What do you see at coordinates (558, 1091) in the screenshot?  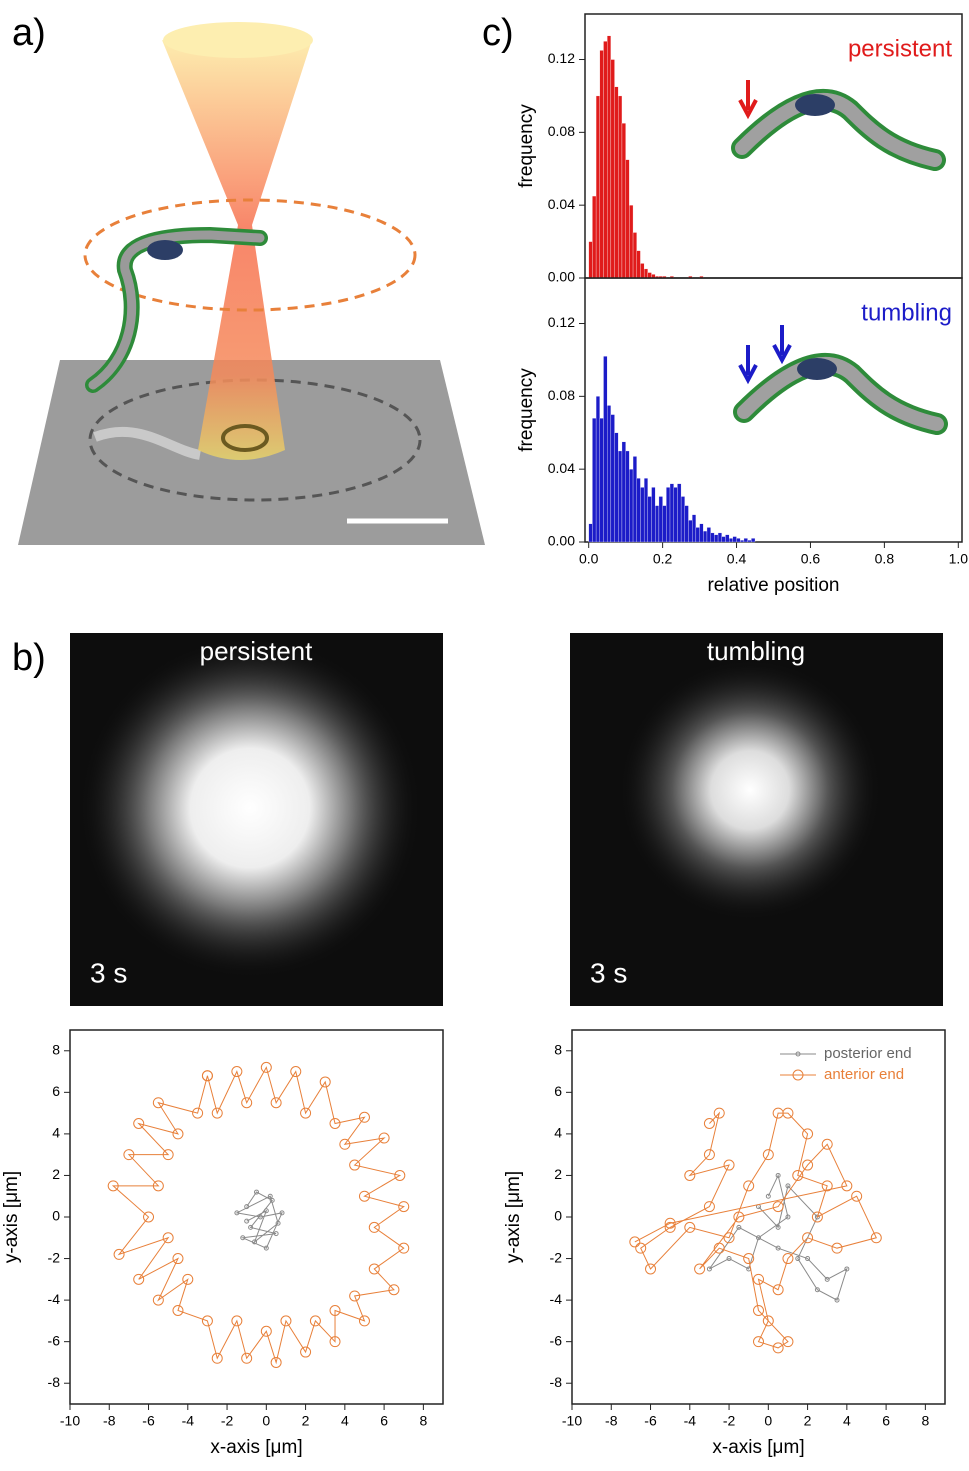 I see `y-tick-label: 6` at bounding box center [558, 1091].